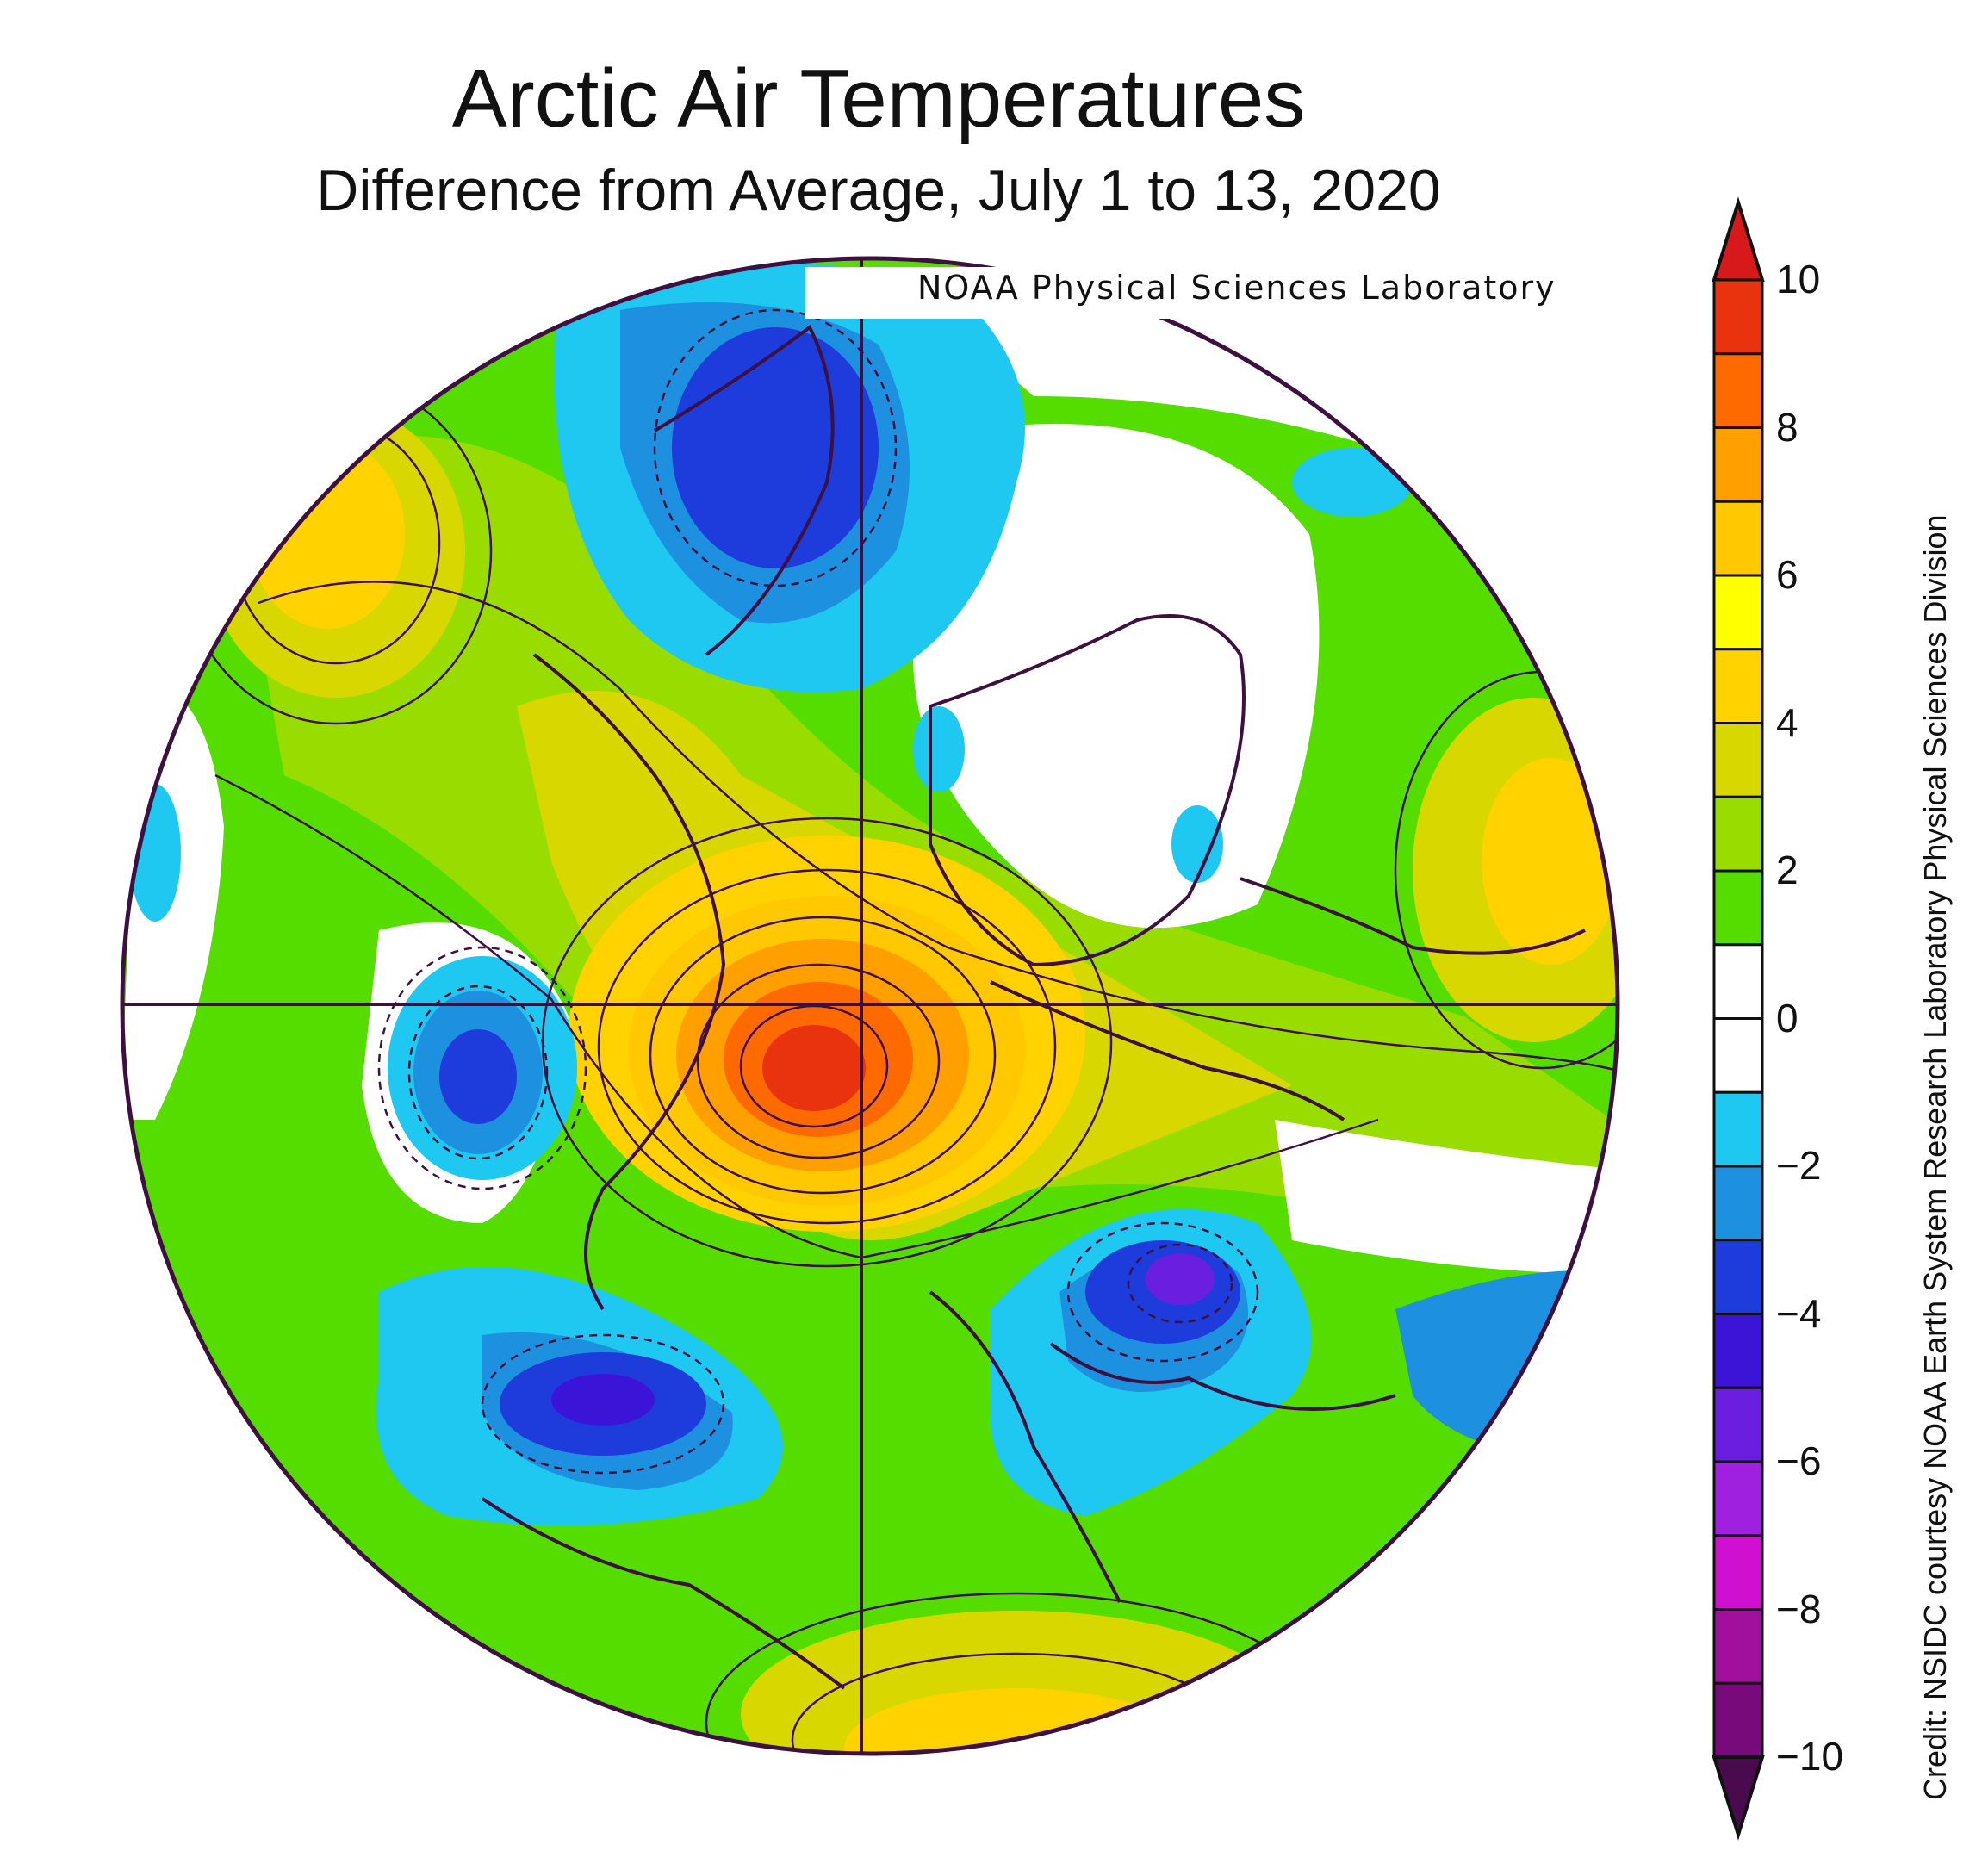 The height and width of the screenshot is (1876, 1982). I want to click on source-label: NOAA Physical Sciences Laboratory, so click(1236, 288).